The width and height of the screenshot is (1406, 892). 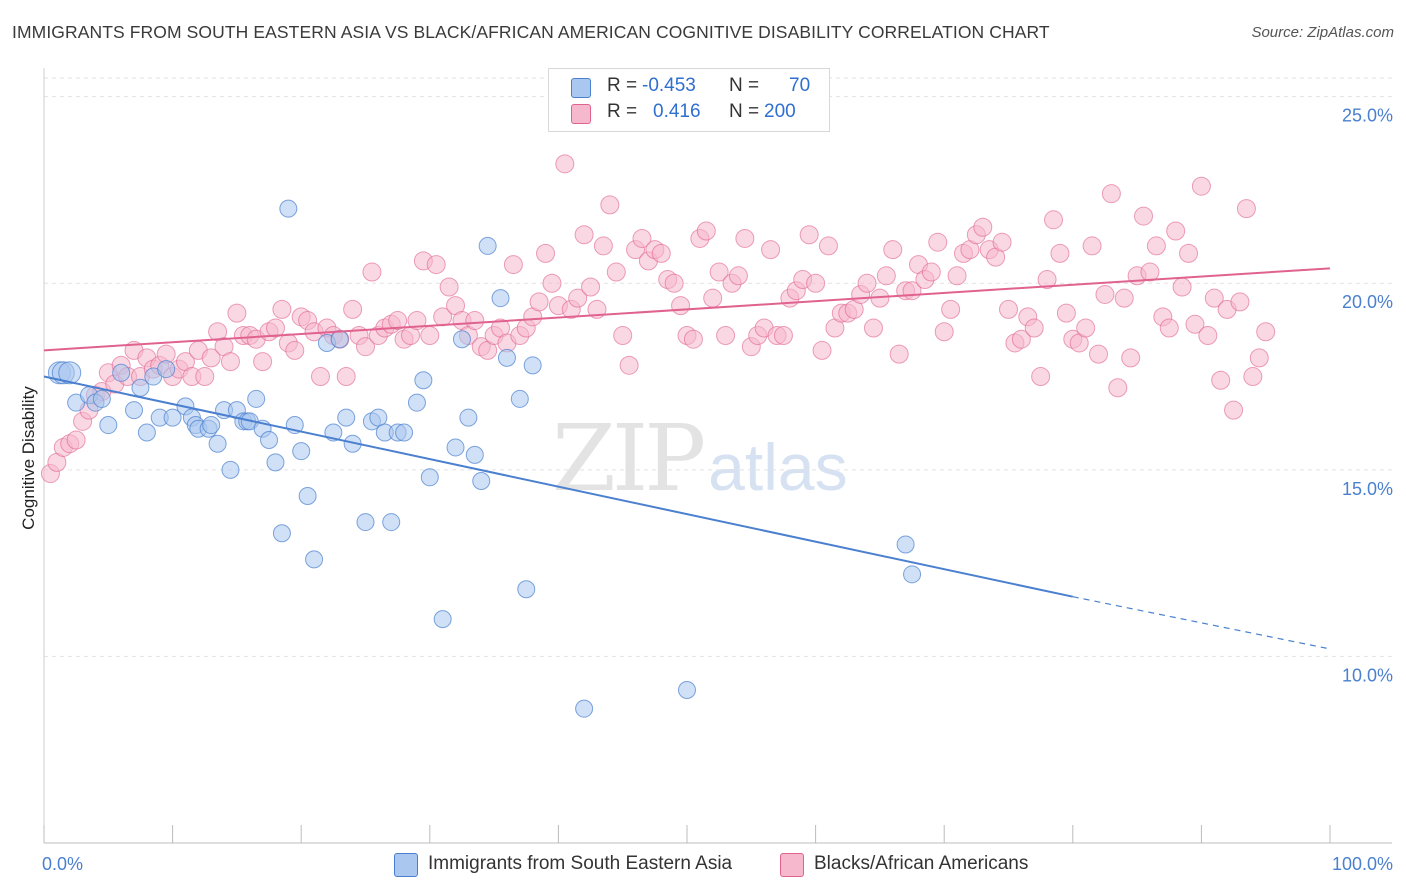 What do you see at coordinates (406, 865) in the screenshot?
I see `bottom-legend-swatch-sea` at bounding box center [406, 865].